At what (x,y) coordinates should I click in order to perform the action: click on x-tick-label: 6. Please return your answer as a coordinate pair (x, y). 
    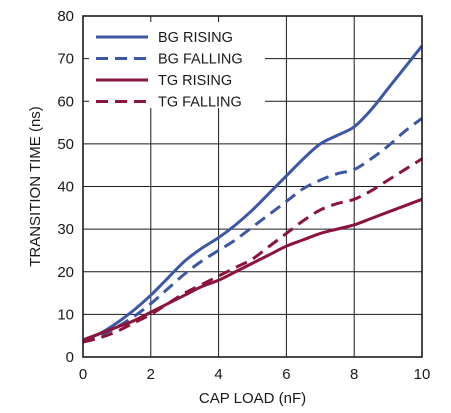
    Looking at the image, I should click on (286, 374).